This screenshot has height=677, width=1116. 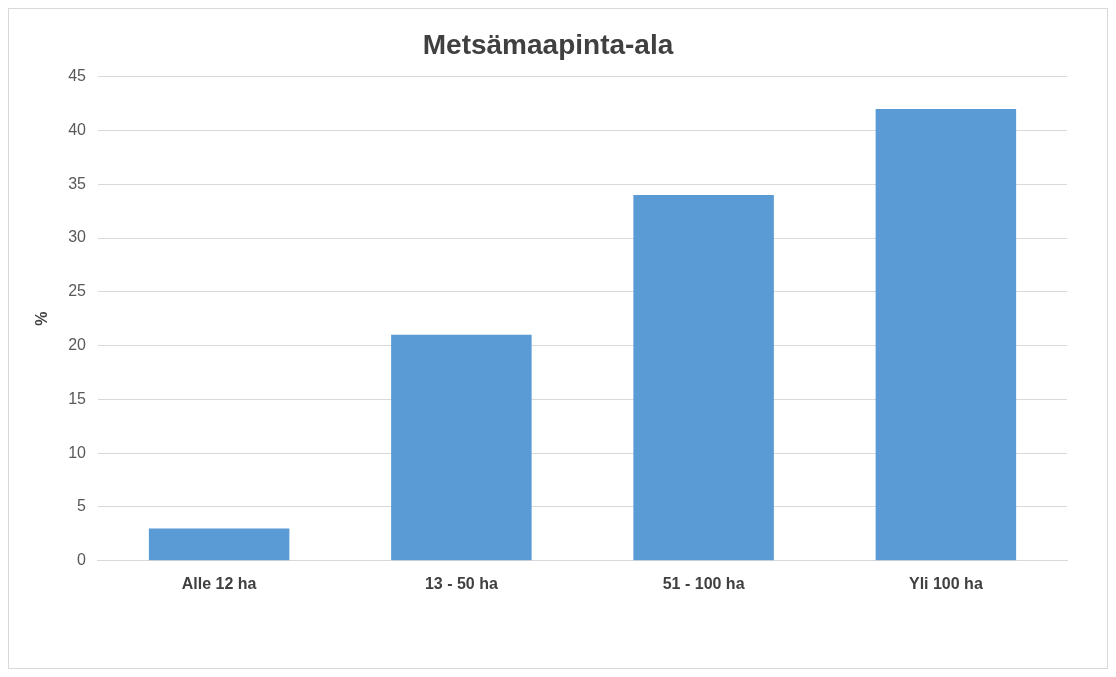 I want to click on y-axis-title: %, so click(x=42, y=318).